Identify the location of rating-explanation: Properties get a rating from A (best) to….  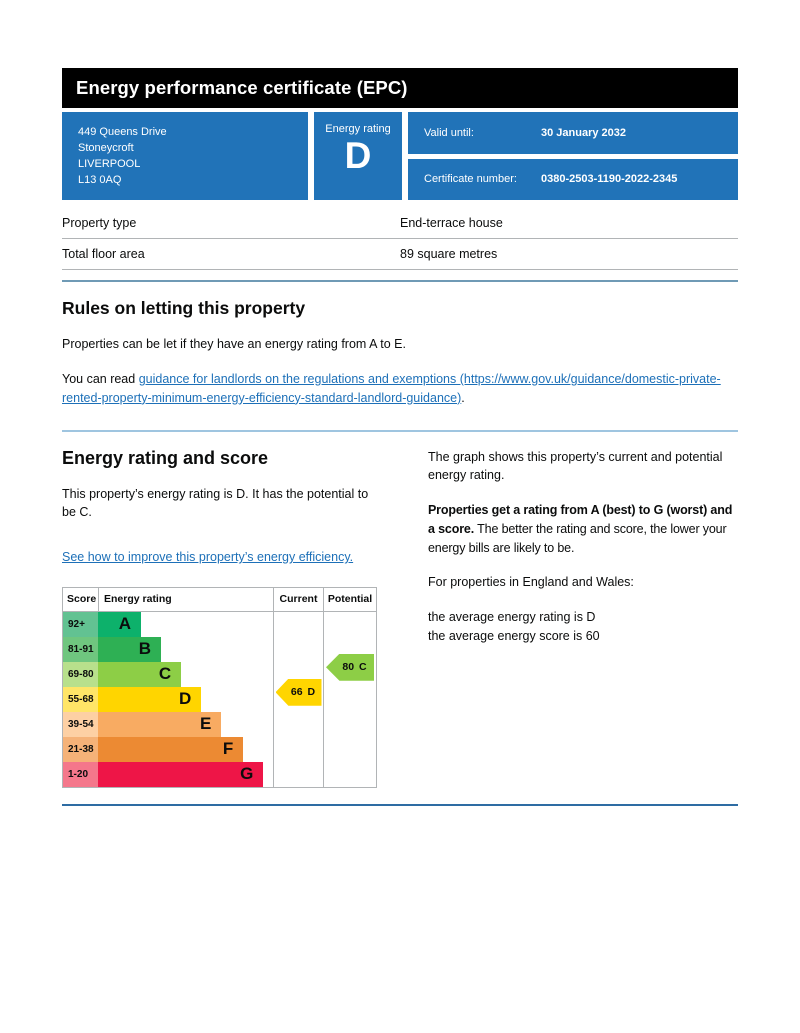
(583, 529).